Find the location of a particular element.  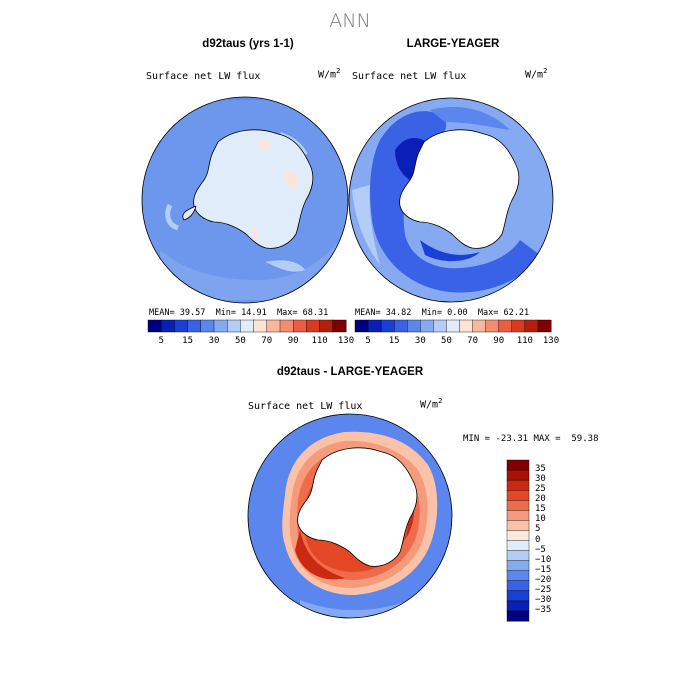

panel-2-stats: MEAN= 34.82 Min= 0.00 Max= 62.21 is located at coordinates (442, 313).